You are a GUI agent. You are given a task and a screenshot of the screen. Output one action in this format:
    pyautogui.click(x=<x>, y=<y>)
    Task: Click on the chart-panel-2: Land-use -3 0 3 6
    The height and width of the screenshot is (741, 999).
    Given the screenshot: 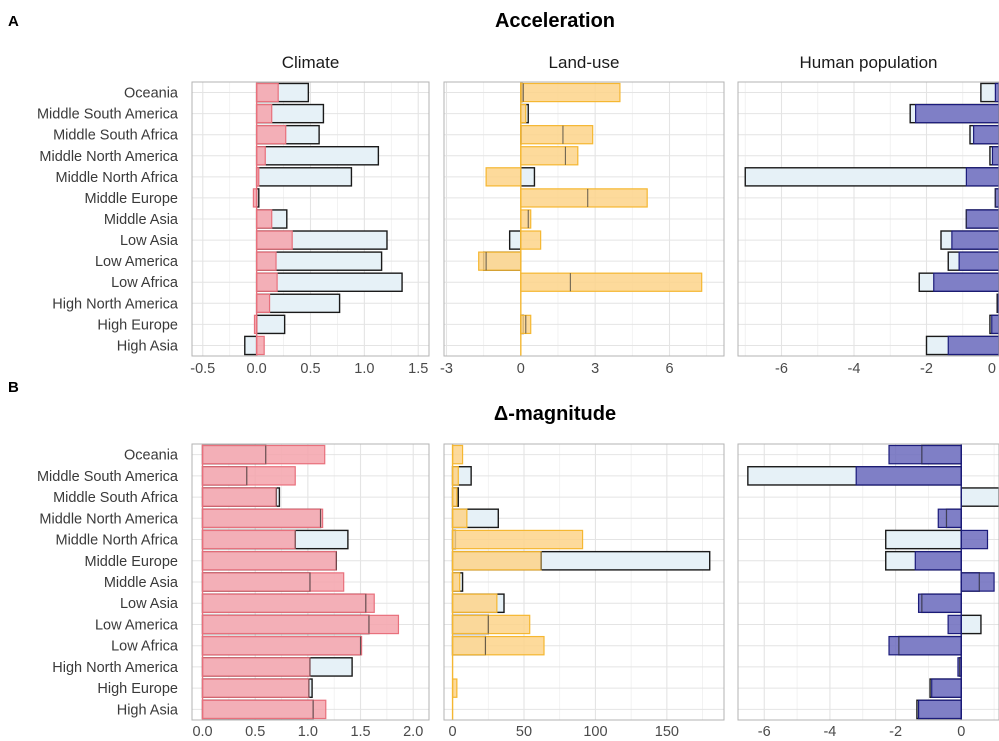 What is the action you would take?
    pyautogui.click(x=582, y=215)
    